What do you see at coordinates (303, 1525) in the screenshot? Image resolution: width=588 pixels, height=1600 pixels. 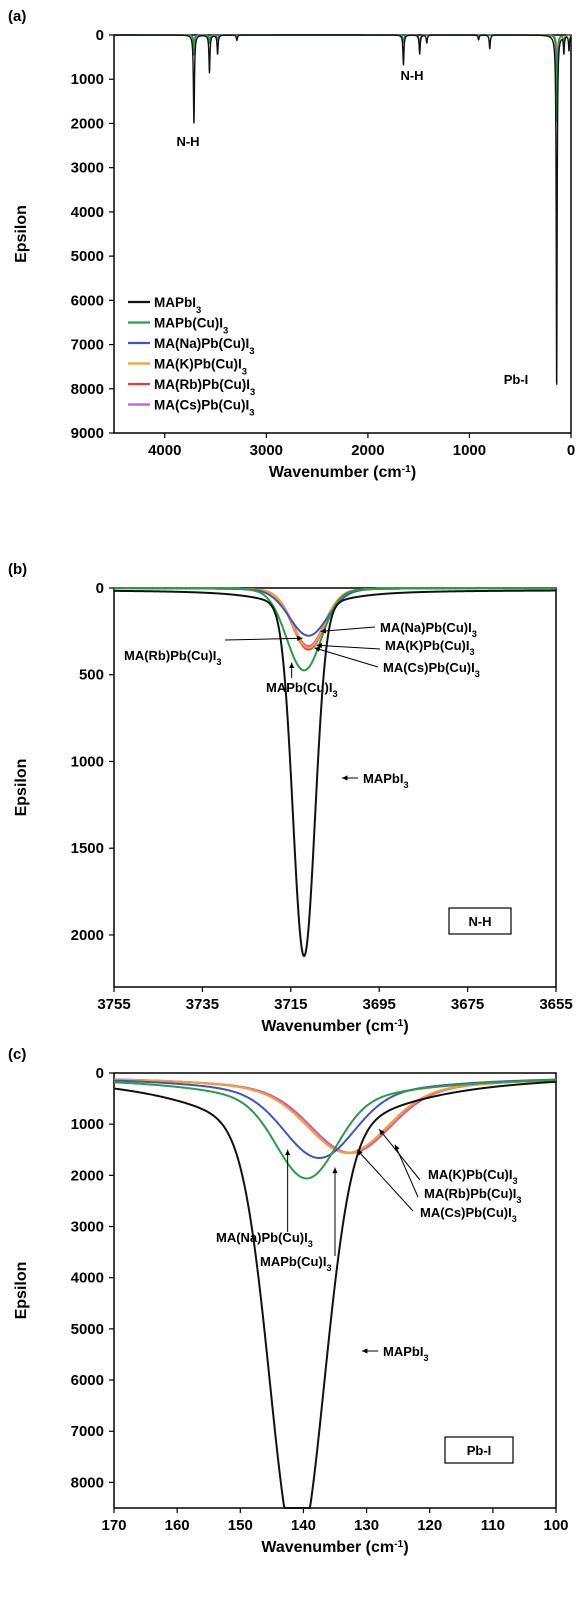 I see `x-tick-label: 140` at bounding box center [303, 1525].